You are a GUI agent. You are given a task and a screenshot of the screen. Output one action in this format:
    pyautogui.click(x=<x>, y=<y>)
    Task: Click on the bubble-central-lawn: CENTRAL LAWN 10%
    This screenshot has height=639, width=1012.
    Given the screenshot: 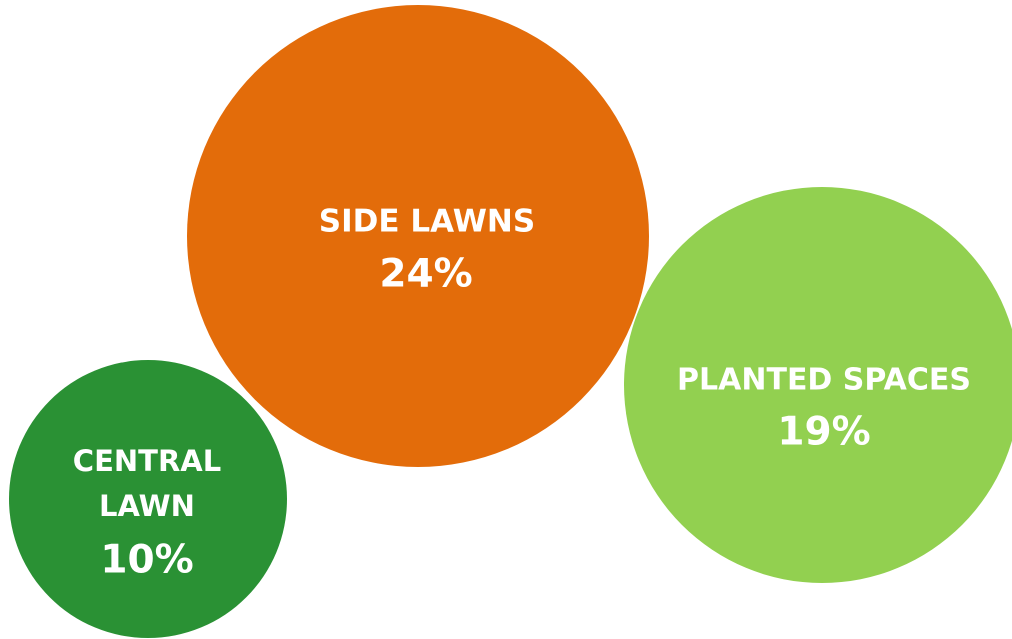 What is the action you would take?
    pyautogui.click(x=148, y=499)
    